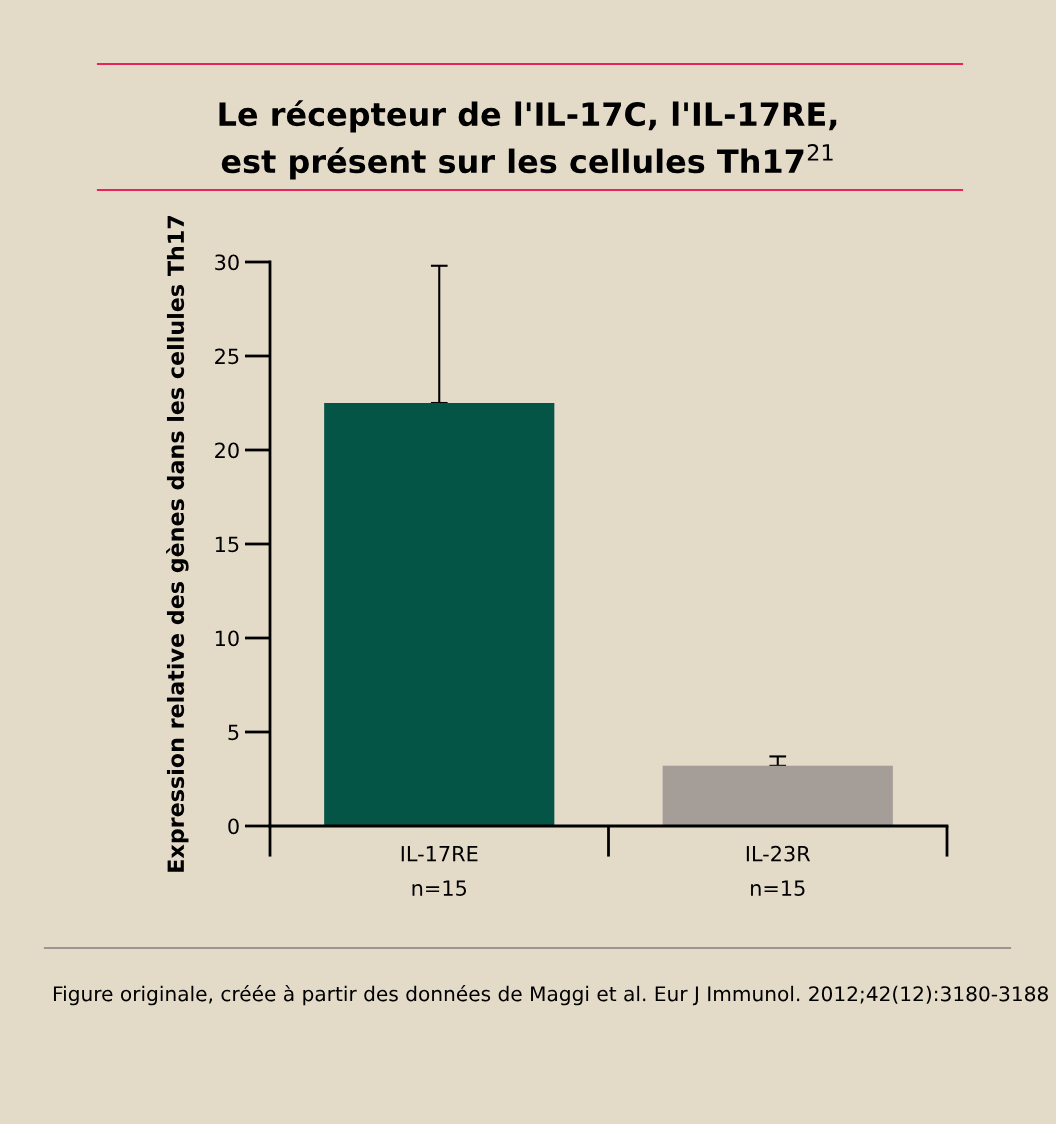  I want to click on y-axis-title: Expression relative des gènes dans les cellules Th17, so click(177, 544).